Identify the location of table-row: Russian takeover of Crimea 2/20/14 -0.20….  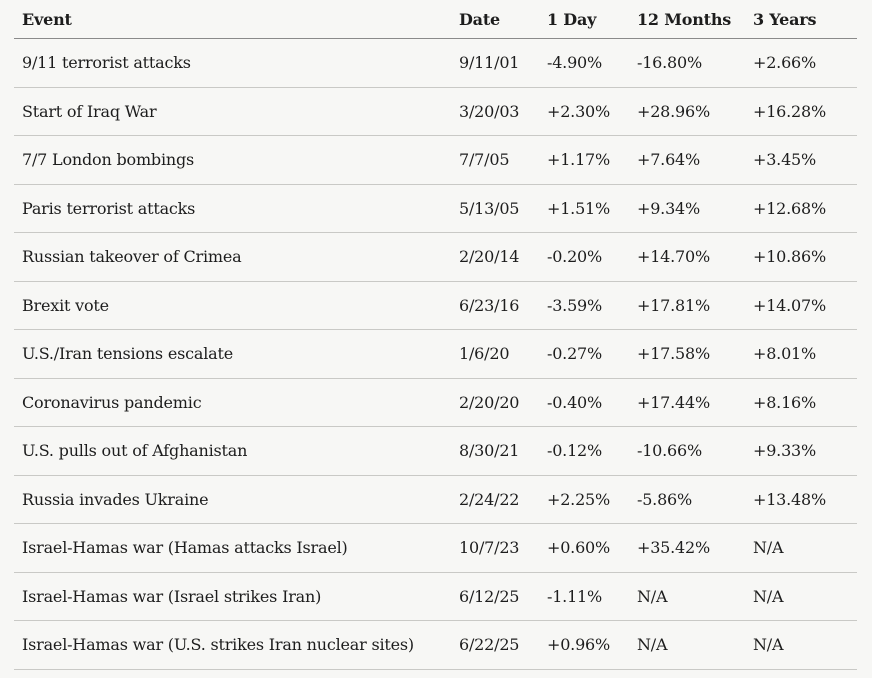
(435, 257).